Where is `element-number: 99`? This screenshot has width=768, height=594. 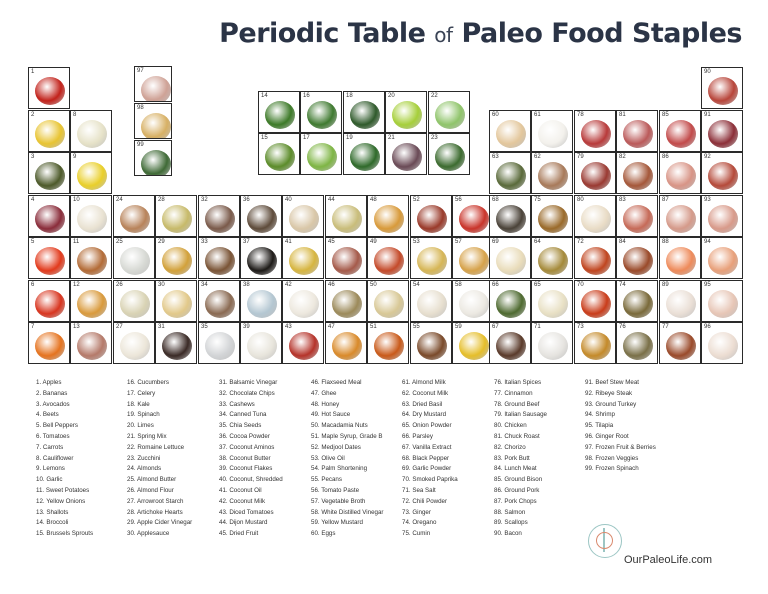 element-number: 99 is located at coordinates (140, 145).